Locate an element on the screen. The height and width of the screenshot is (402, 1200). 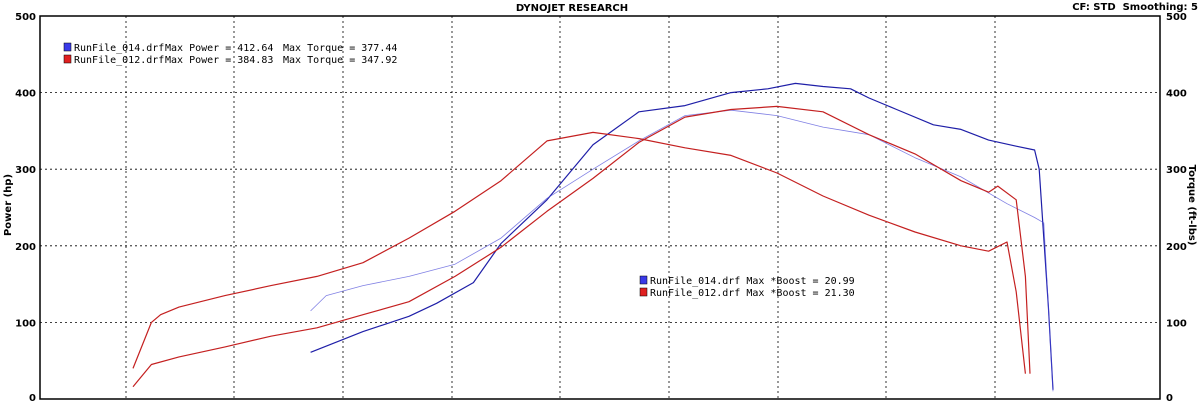
right-tick-3: 300 is located at coordinates (1176, 170).